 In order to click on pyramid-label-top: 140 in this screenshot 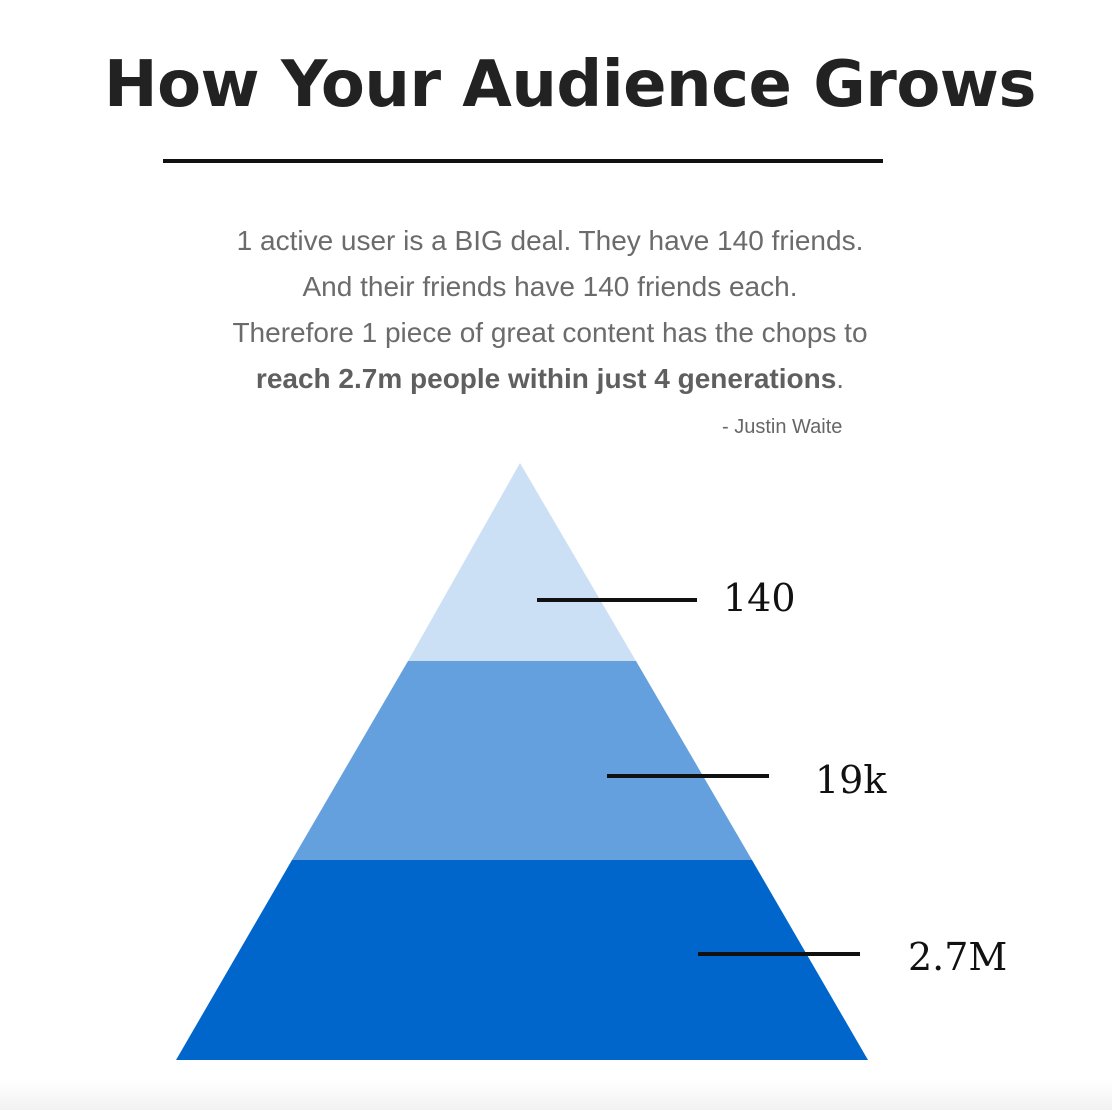, I will do `click(759, 598)`.